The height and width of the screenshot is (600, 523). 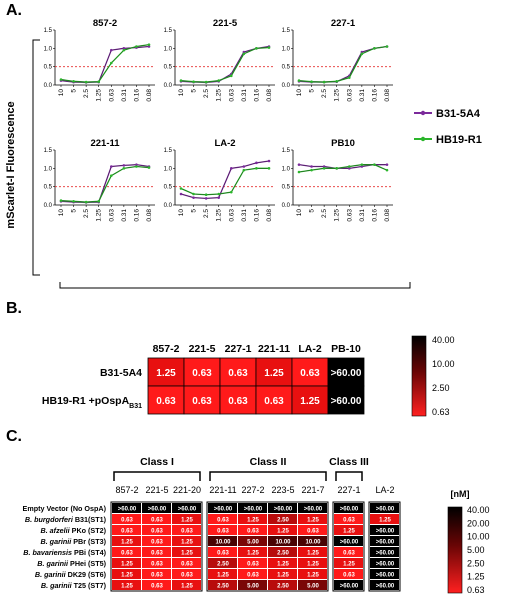 I want to click on subplot-title: 227-1, so click(x=343, y=23).